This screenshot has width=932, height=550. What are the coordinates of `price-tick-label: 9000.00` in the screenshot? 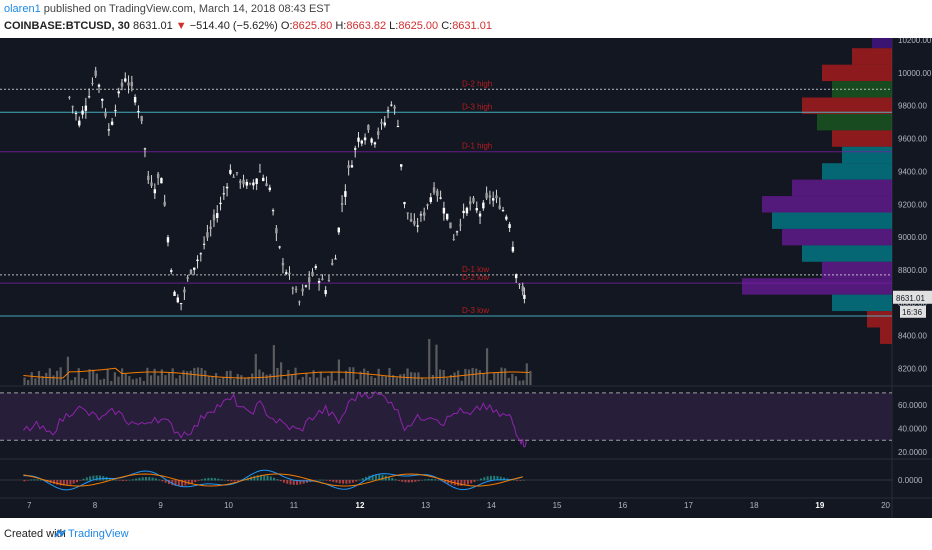 It's located at (912, 237).